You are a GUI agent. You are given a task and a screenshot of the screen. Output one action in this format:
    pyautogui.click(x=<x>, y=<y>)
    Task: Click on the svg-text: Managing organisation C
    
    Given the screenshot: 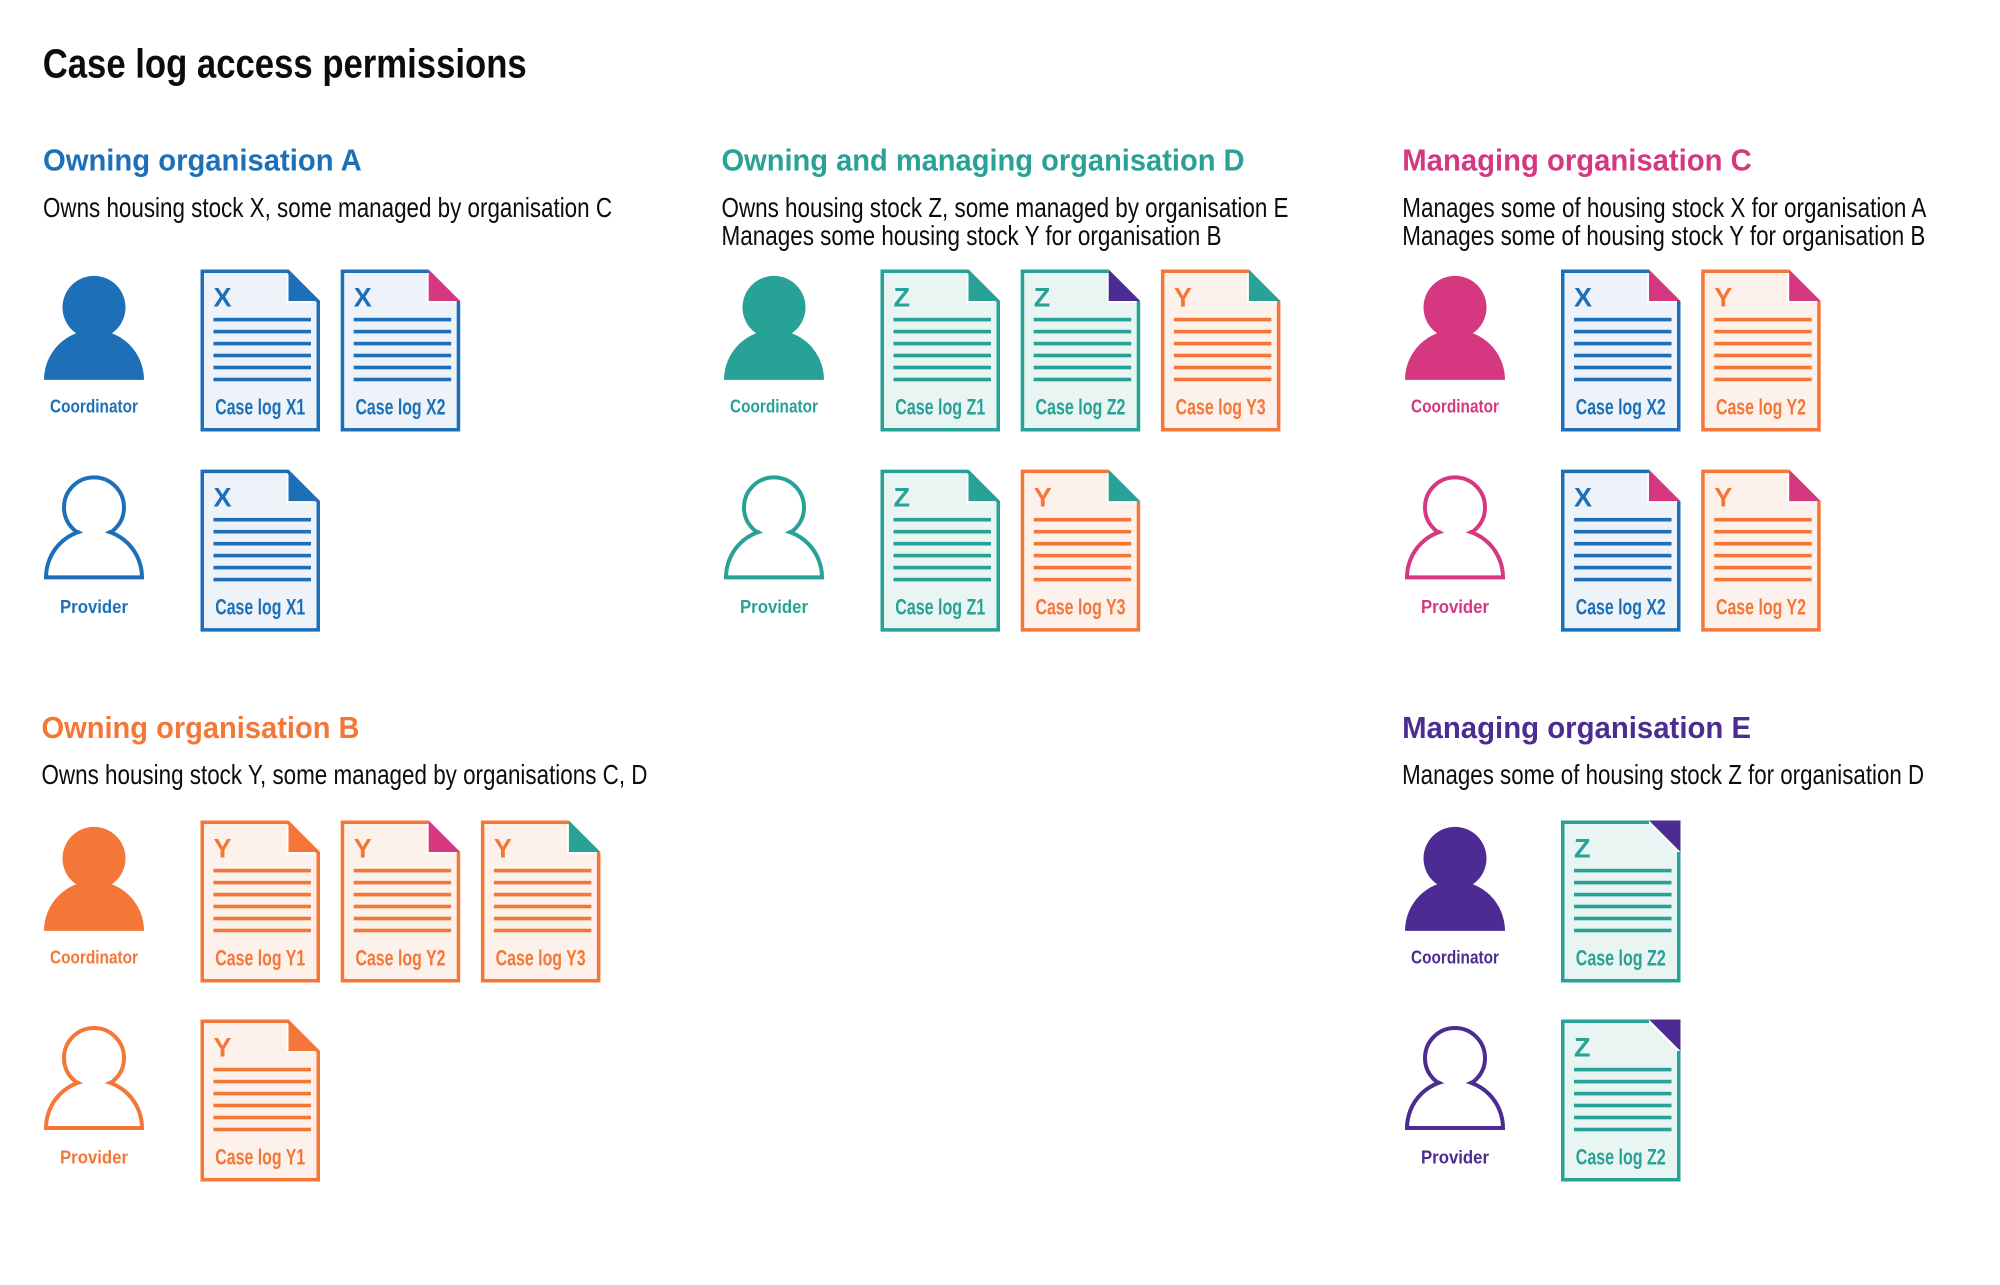 What is the action you would take?
    pyautogui.click(x=1577, y=159)
    